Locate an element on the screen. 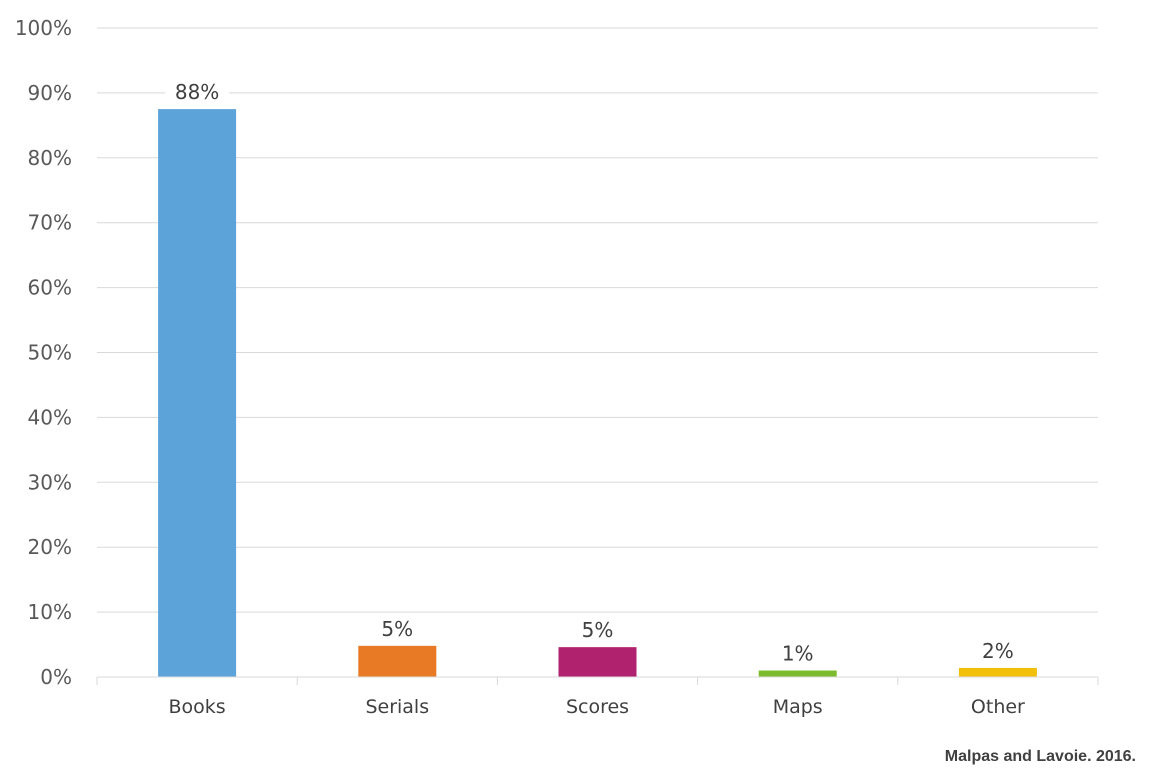 Image resolution: width=1150 pixels, height=770 pixels. category-label: Books is located at coordinates (197, 707).